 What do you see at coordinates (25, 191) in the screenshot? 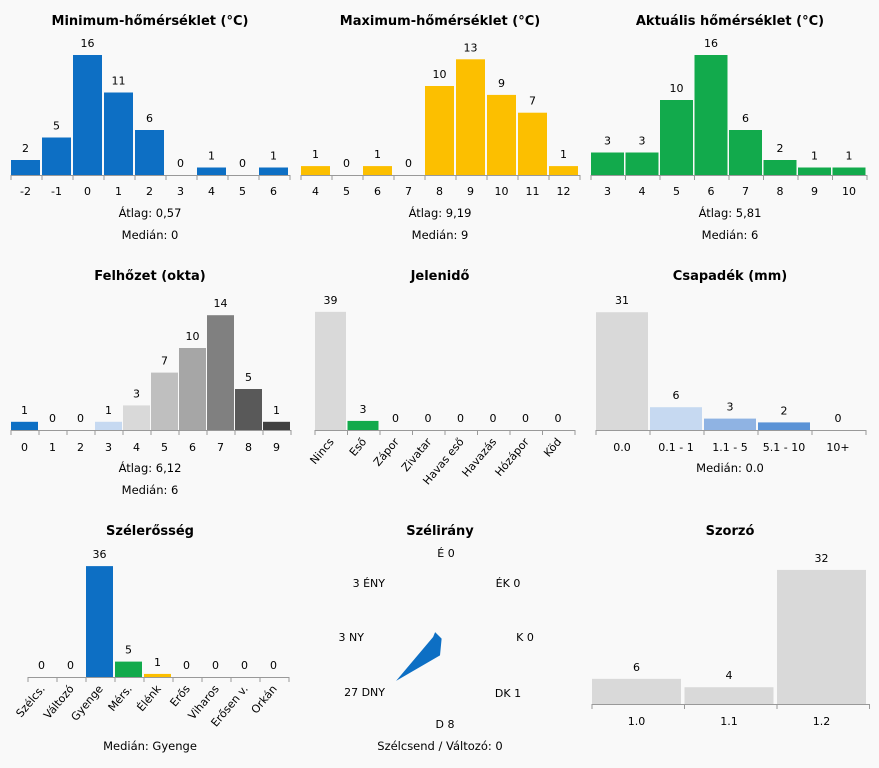
I see `min_temp-tick-label-0: -2` at bounding box center [25, 191].